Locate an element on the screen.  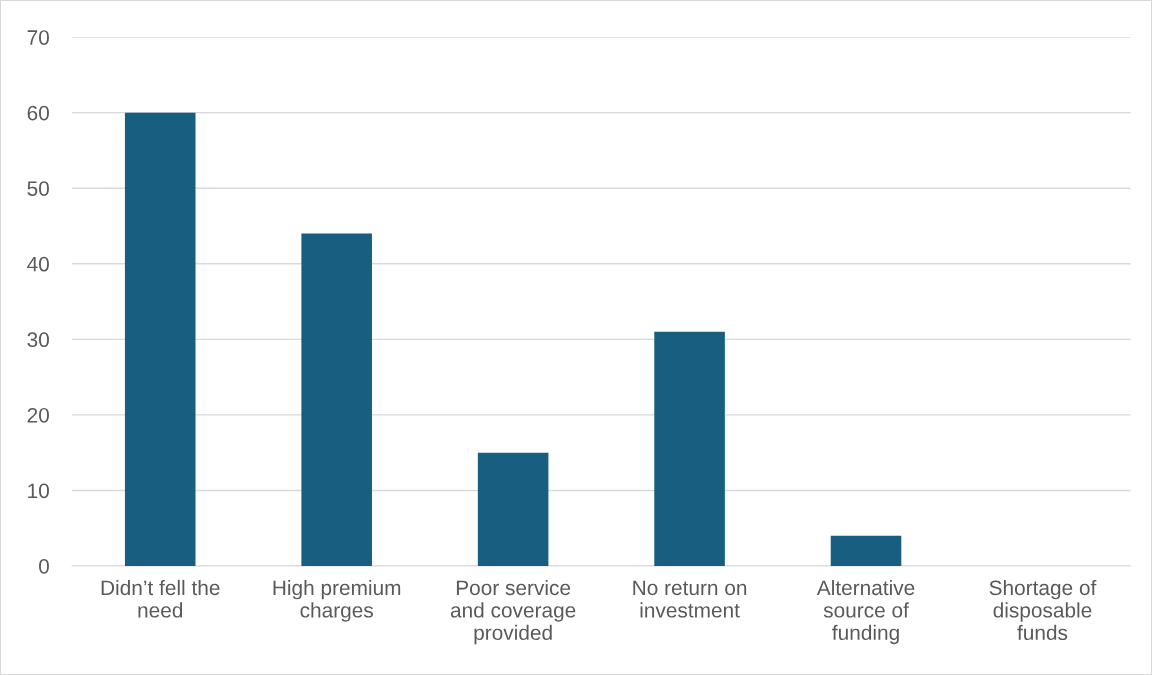
y-tick-label: 50 is located at coordinates (38, 188).